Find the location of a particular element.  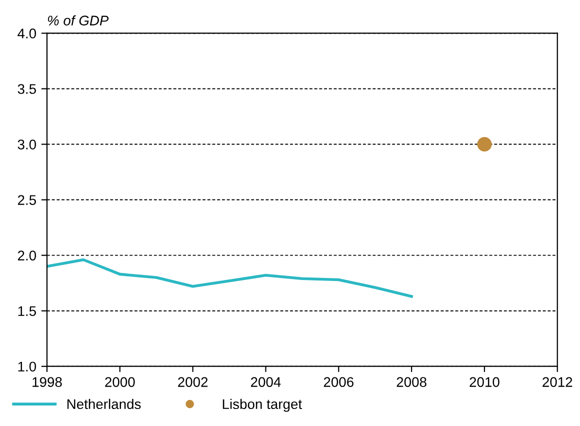

x-tick-label: 2010 is located at coordinates (485, 382).